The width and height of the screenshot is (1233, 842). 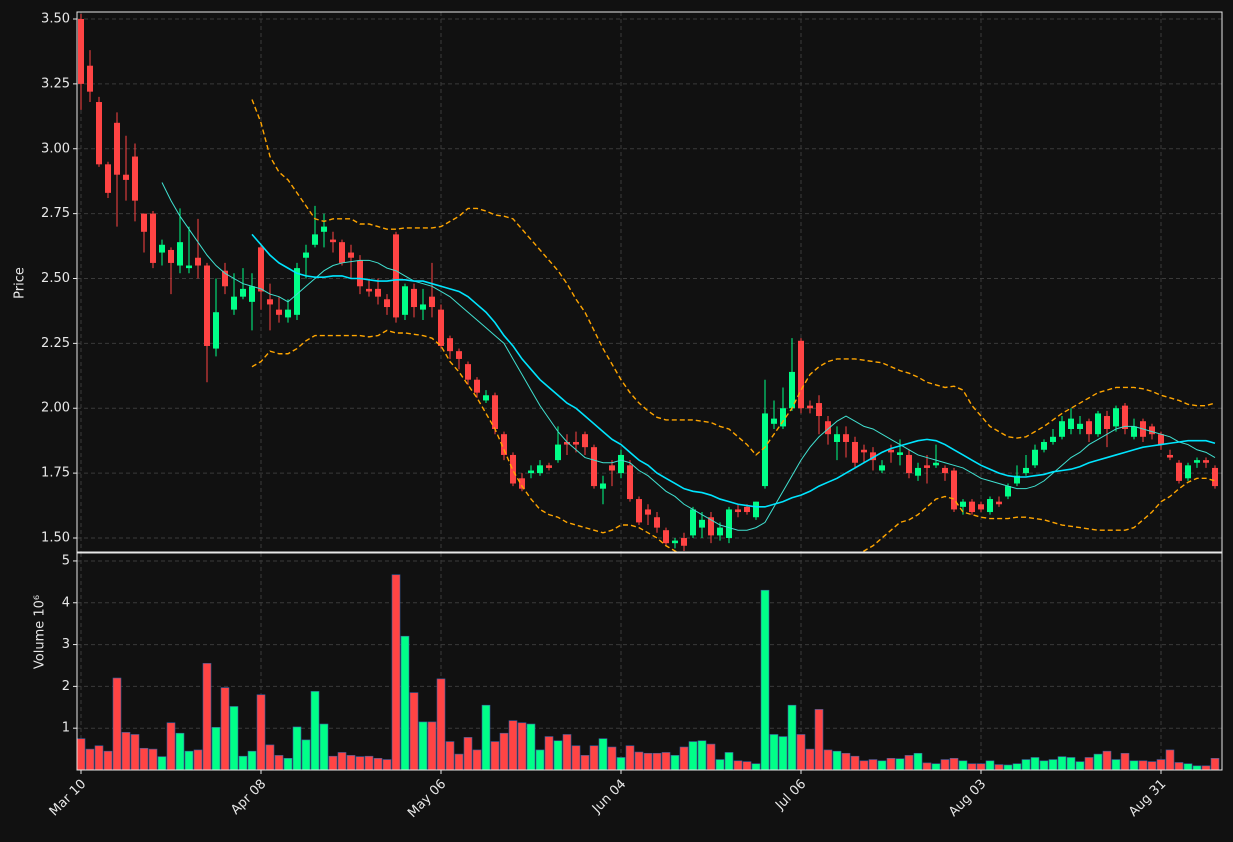 I want to click on y-tick-label: 1.75, so click(x=55, y=473).